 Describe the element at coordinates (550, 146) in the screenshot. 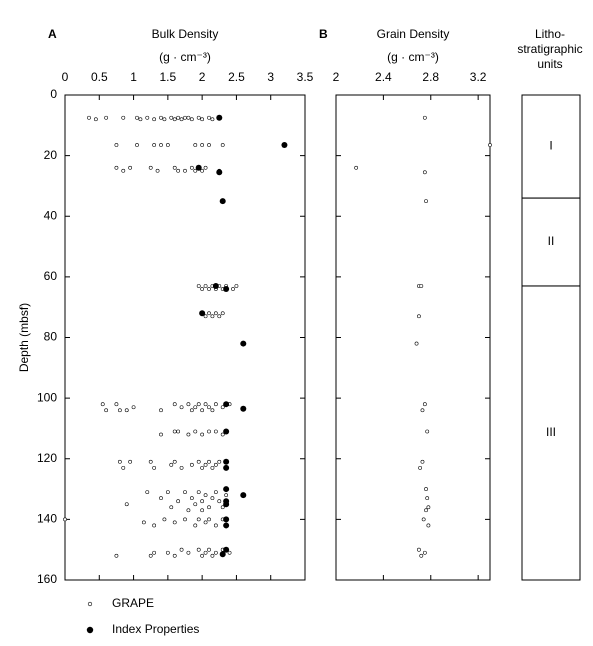

I see `unit-label: I` at that location.